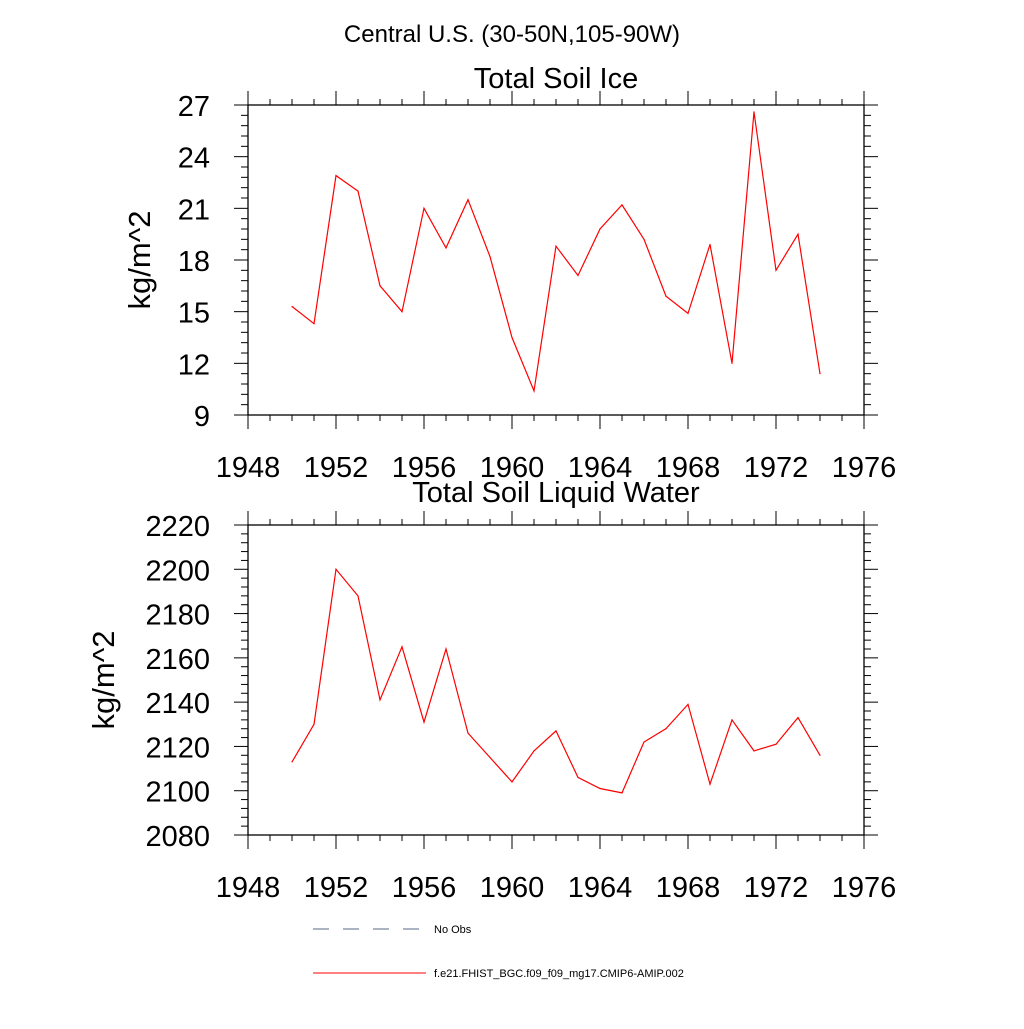 This screenshot has width=1024, height=1029. I want to click on legend-label: No Obs, so click(453, 930).